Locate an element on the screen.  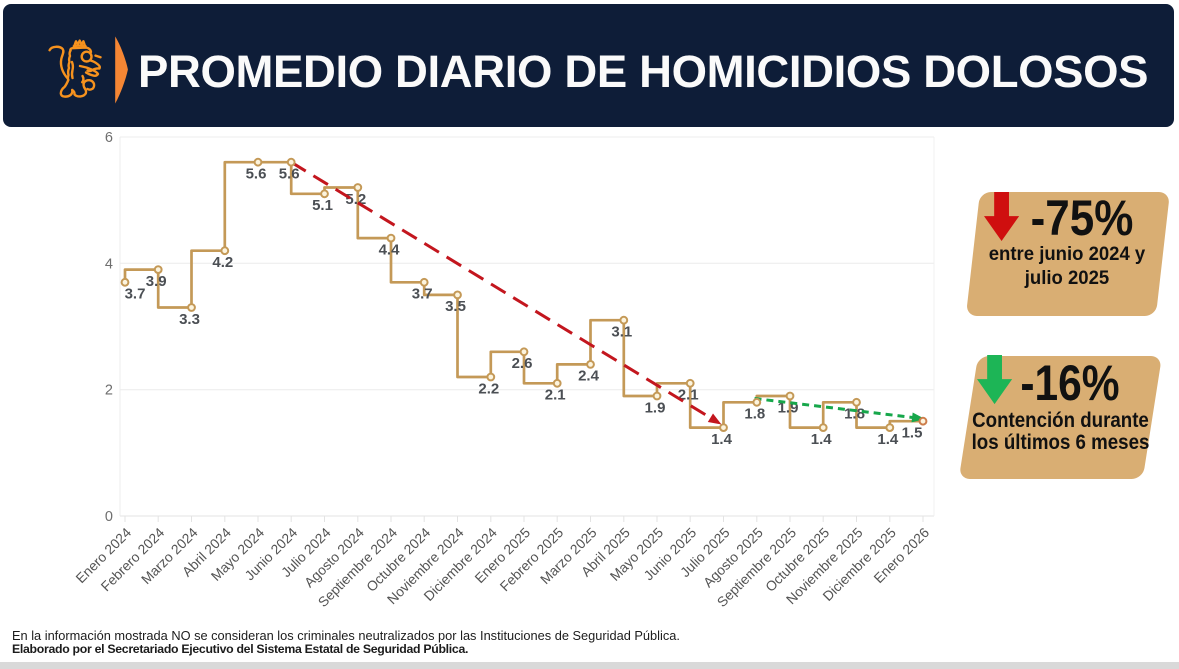
svg-text: 3.5 is located at coordinates (455, 306).